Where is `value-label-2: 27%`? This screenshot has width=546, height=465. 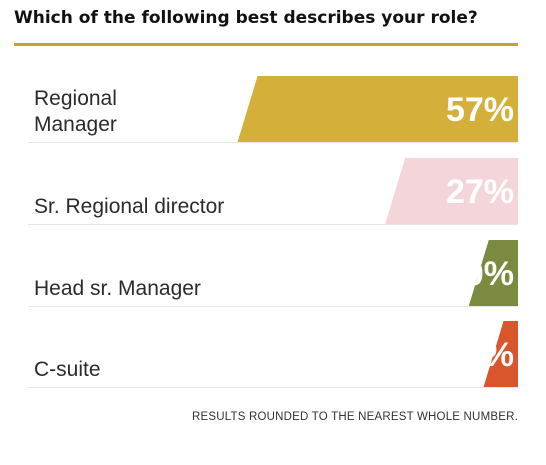
value-label-2: 27% is located at coordinates (480, 192).